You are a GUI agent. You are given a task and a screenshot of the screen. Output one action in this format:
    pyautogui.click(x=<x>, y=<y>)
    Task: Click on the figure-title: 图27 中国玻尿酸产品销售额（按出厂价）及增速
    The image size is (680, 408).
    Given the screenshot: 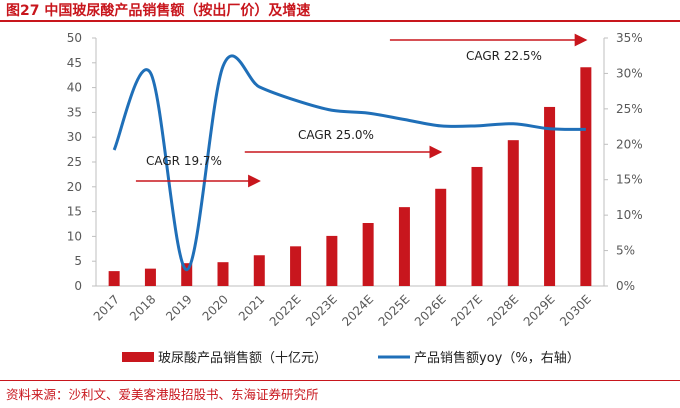 What is the action you would take?
    pyautogui.click(x=158, y=11)
    